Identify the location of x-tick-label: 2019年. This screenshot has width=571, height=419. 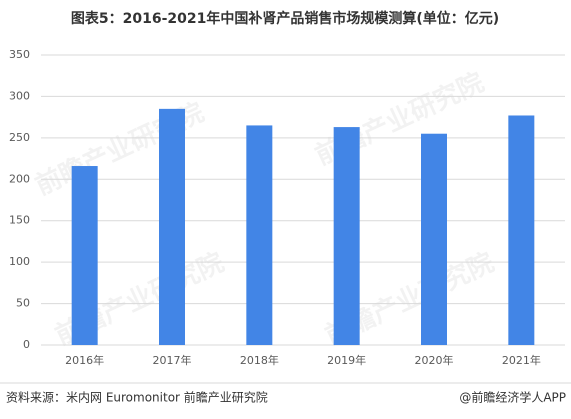
(346, 360).